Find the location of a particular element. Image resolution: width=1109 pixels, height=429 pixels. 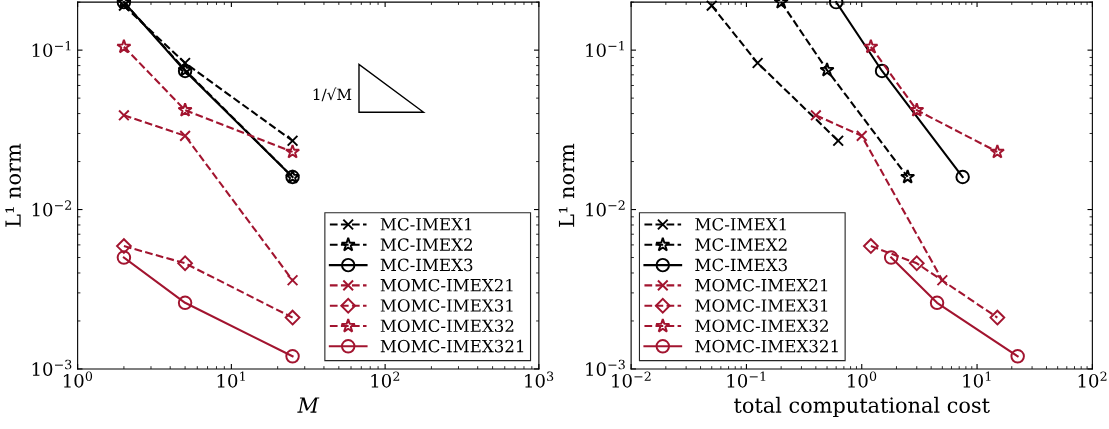

x-axis-title: M is located at coordinates (308, 405).